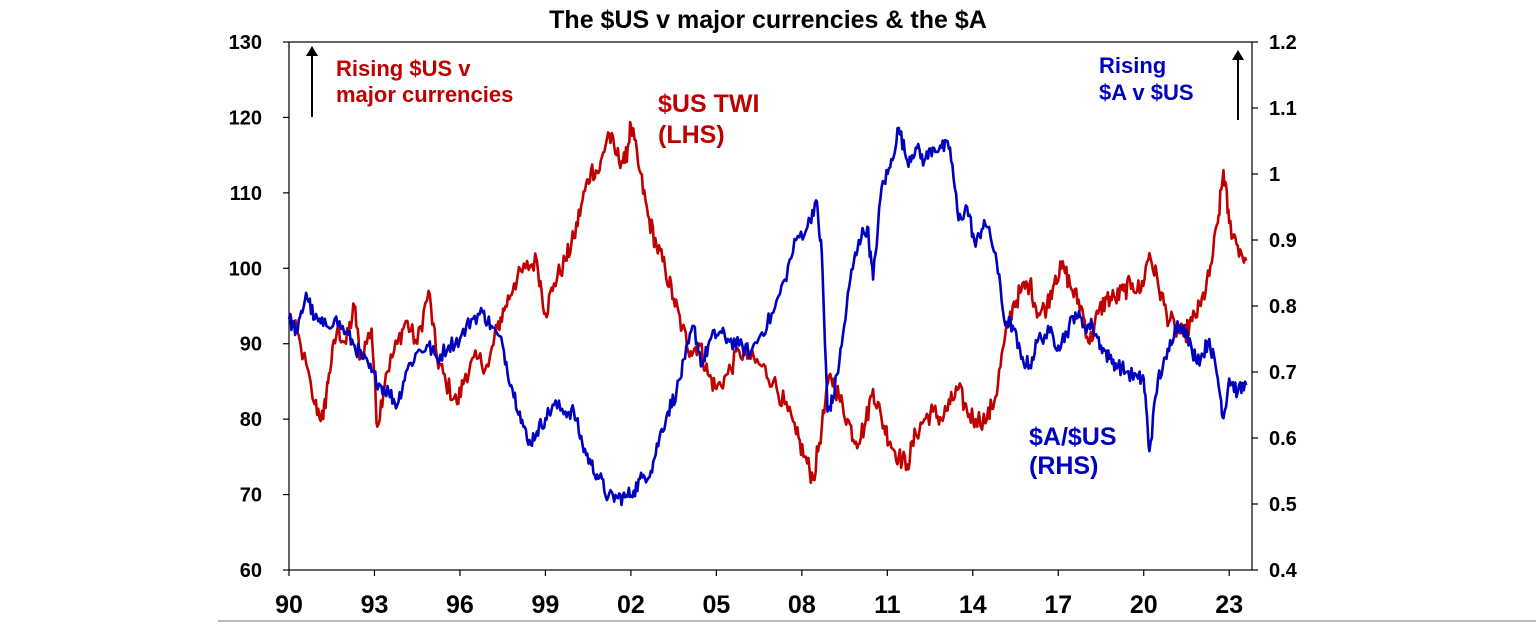 This screenshot has width=1536, height=624. What do you see at coordinates (631, 605) in the screenshot?
I see `x-tick-label: 02` at bounding box center [631, 605].